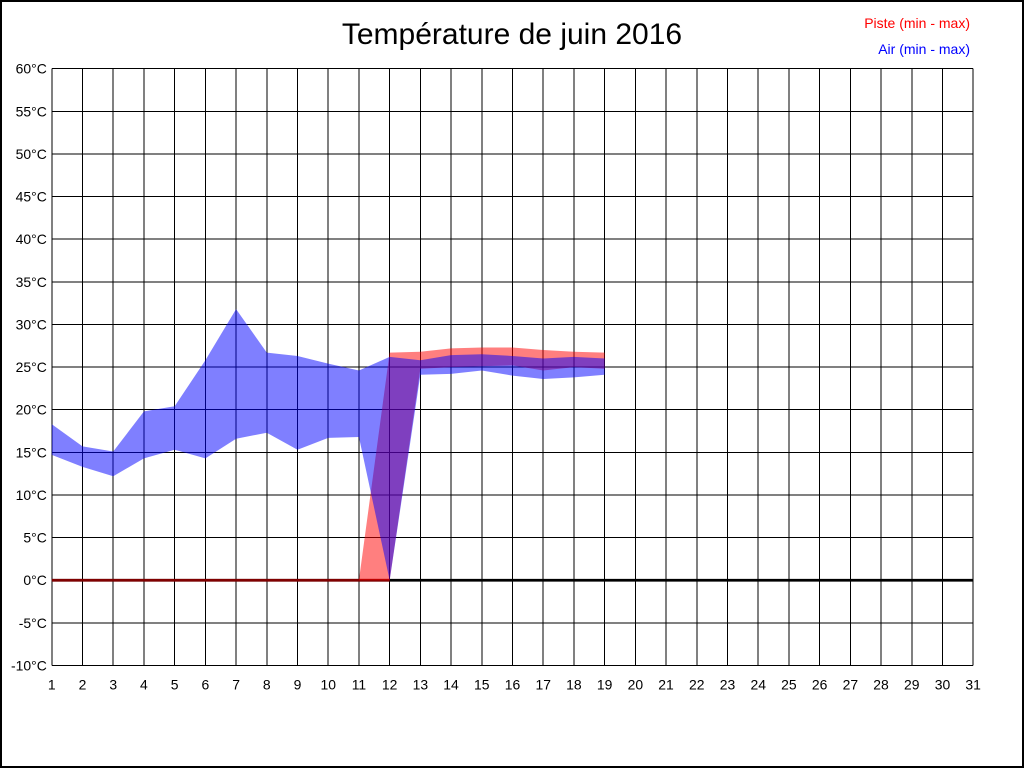 The width and height of the screenshot is (1024, 768). Describe the element at coordinates (175, 684) in the screenshot. I see `x-tick-label: 5` at that location.